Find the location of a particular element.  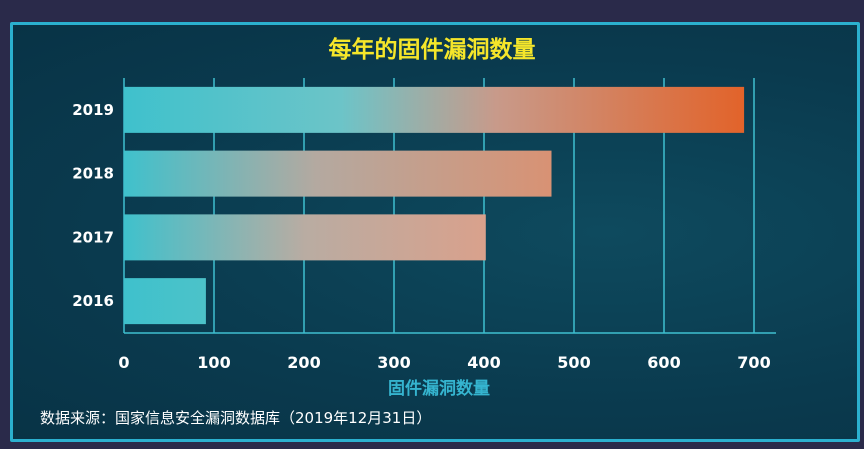

x-tick-label: 200 is located at coordinates (303, 362).